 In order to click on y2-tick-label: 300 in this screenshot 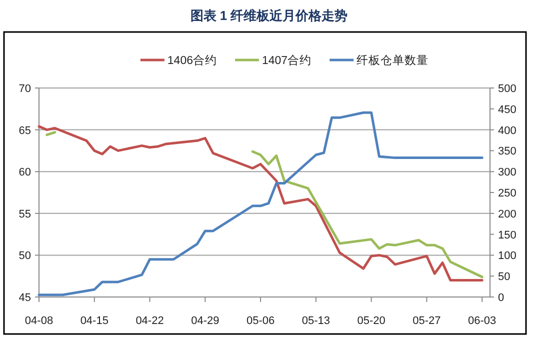, I will do `click(507, 172)`.